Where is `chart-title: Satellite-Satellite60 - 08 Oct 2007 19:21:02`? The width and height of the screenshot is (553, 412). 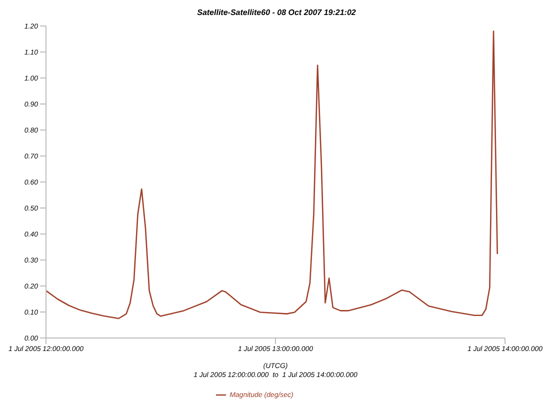 chart-title: Satellite-Satellite60 - 08 Oct 2007 19:21:02 is located at coordinates (276, 13).